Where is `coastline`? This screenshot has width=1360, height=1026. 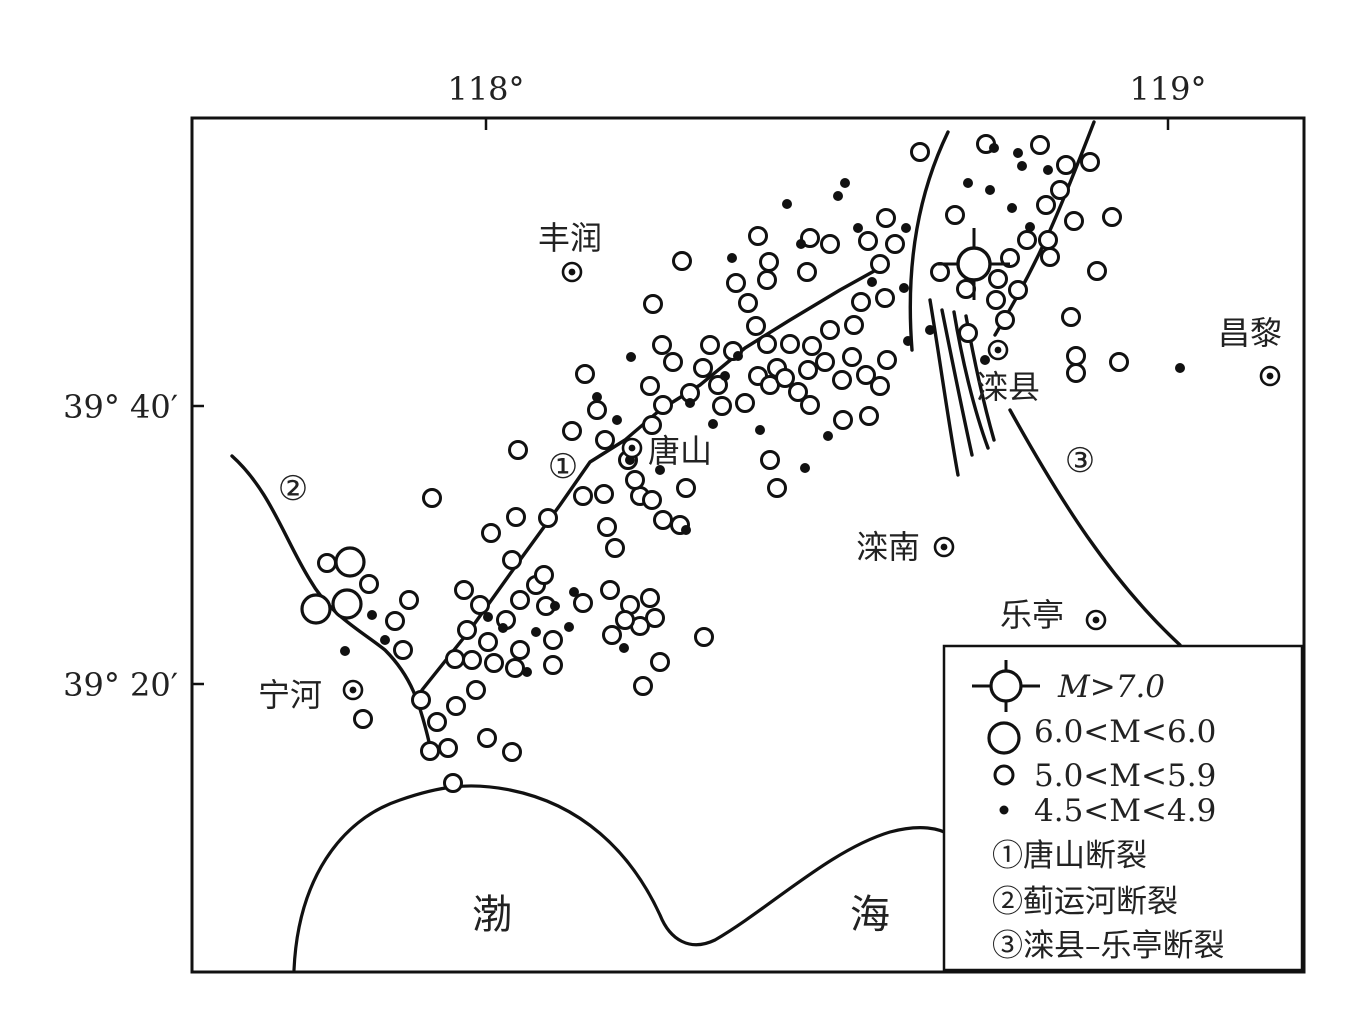 coastline is located at coordinates (623, 878).